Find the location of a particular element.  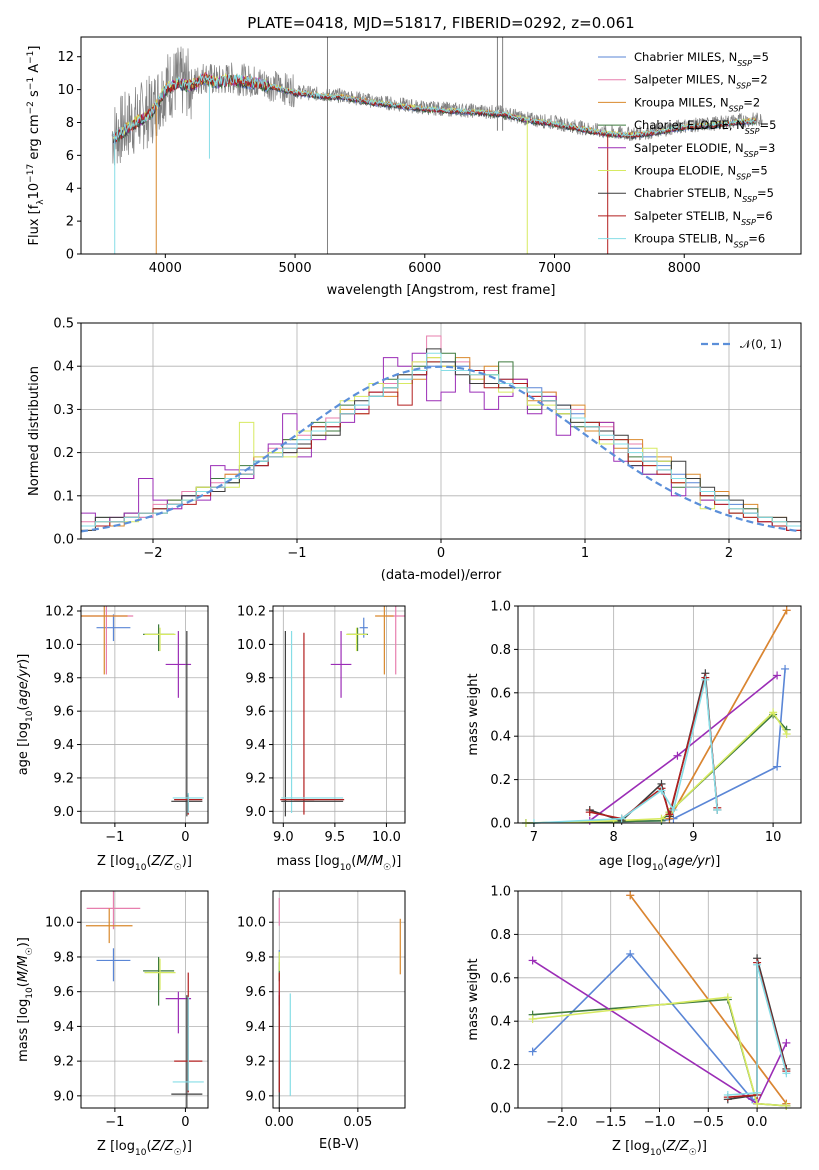

mass_vs_ebv-panel: 0.00 0.05 9.0 9.2 9.4 9.6 9.8 10.0 E(B-V) is located at coordinates (321, 1021).